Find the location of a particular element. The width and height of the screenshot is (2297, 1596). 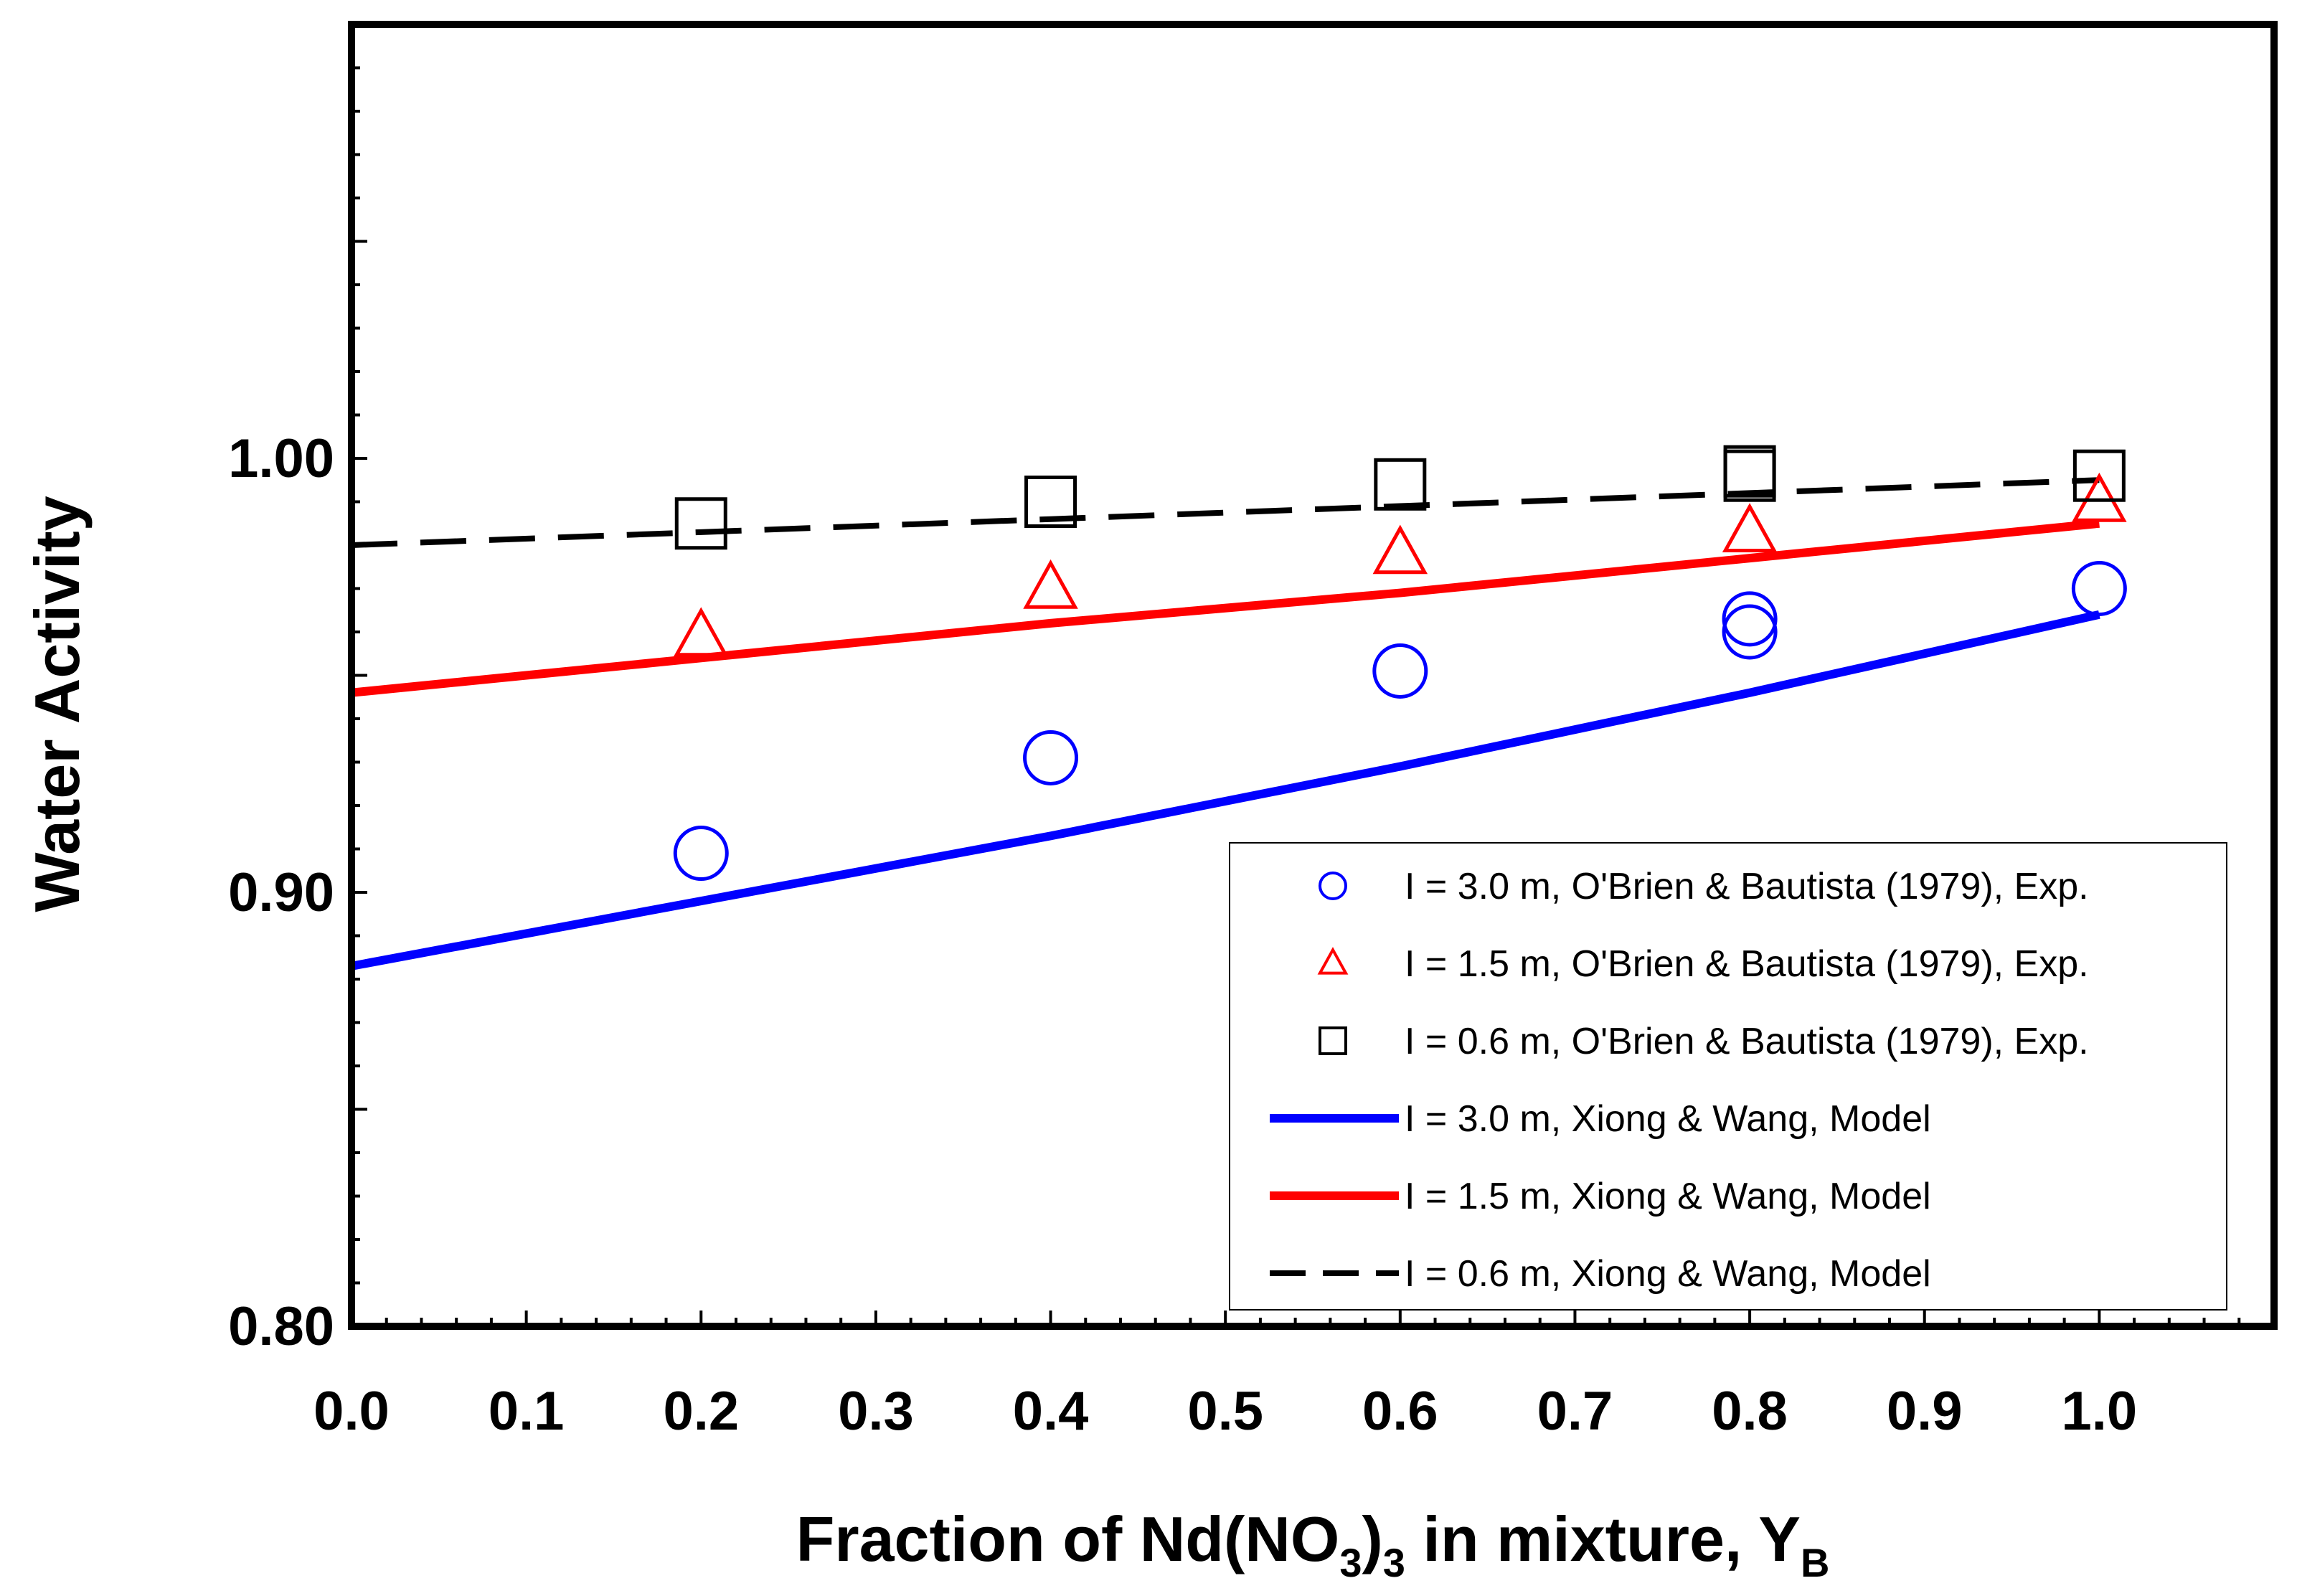

x-axis-title: Fraction of Nd(NO3)3 in mixture, YB is located at coordinates (1313, 1544).